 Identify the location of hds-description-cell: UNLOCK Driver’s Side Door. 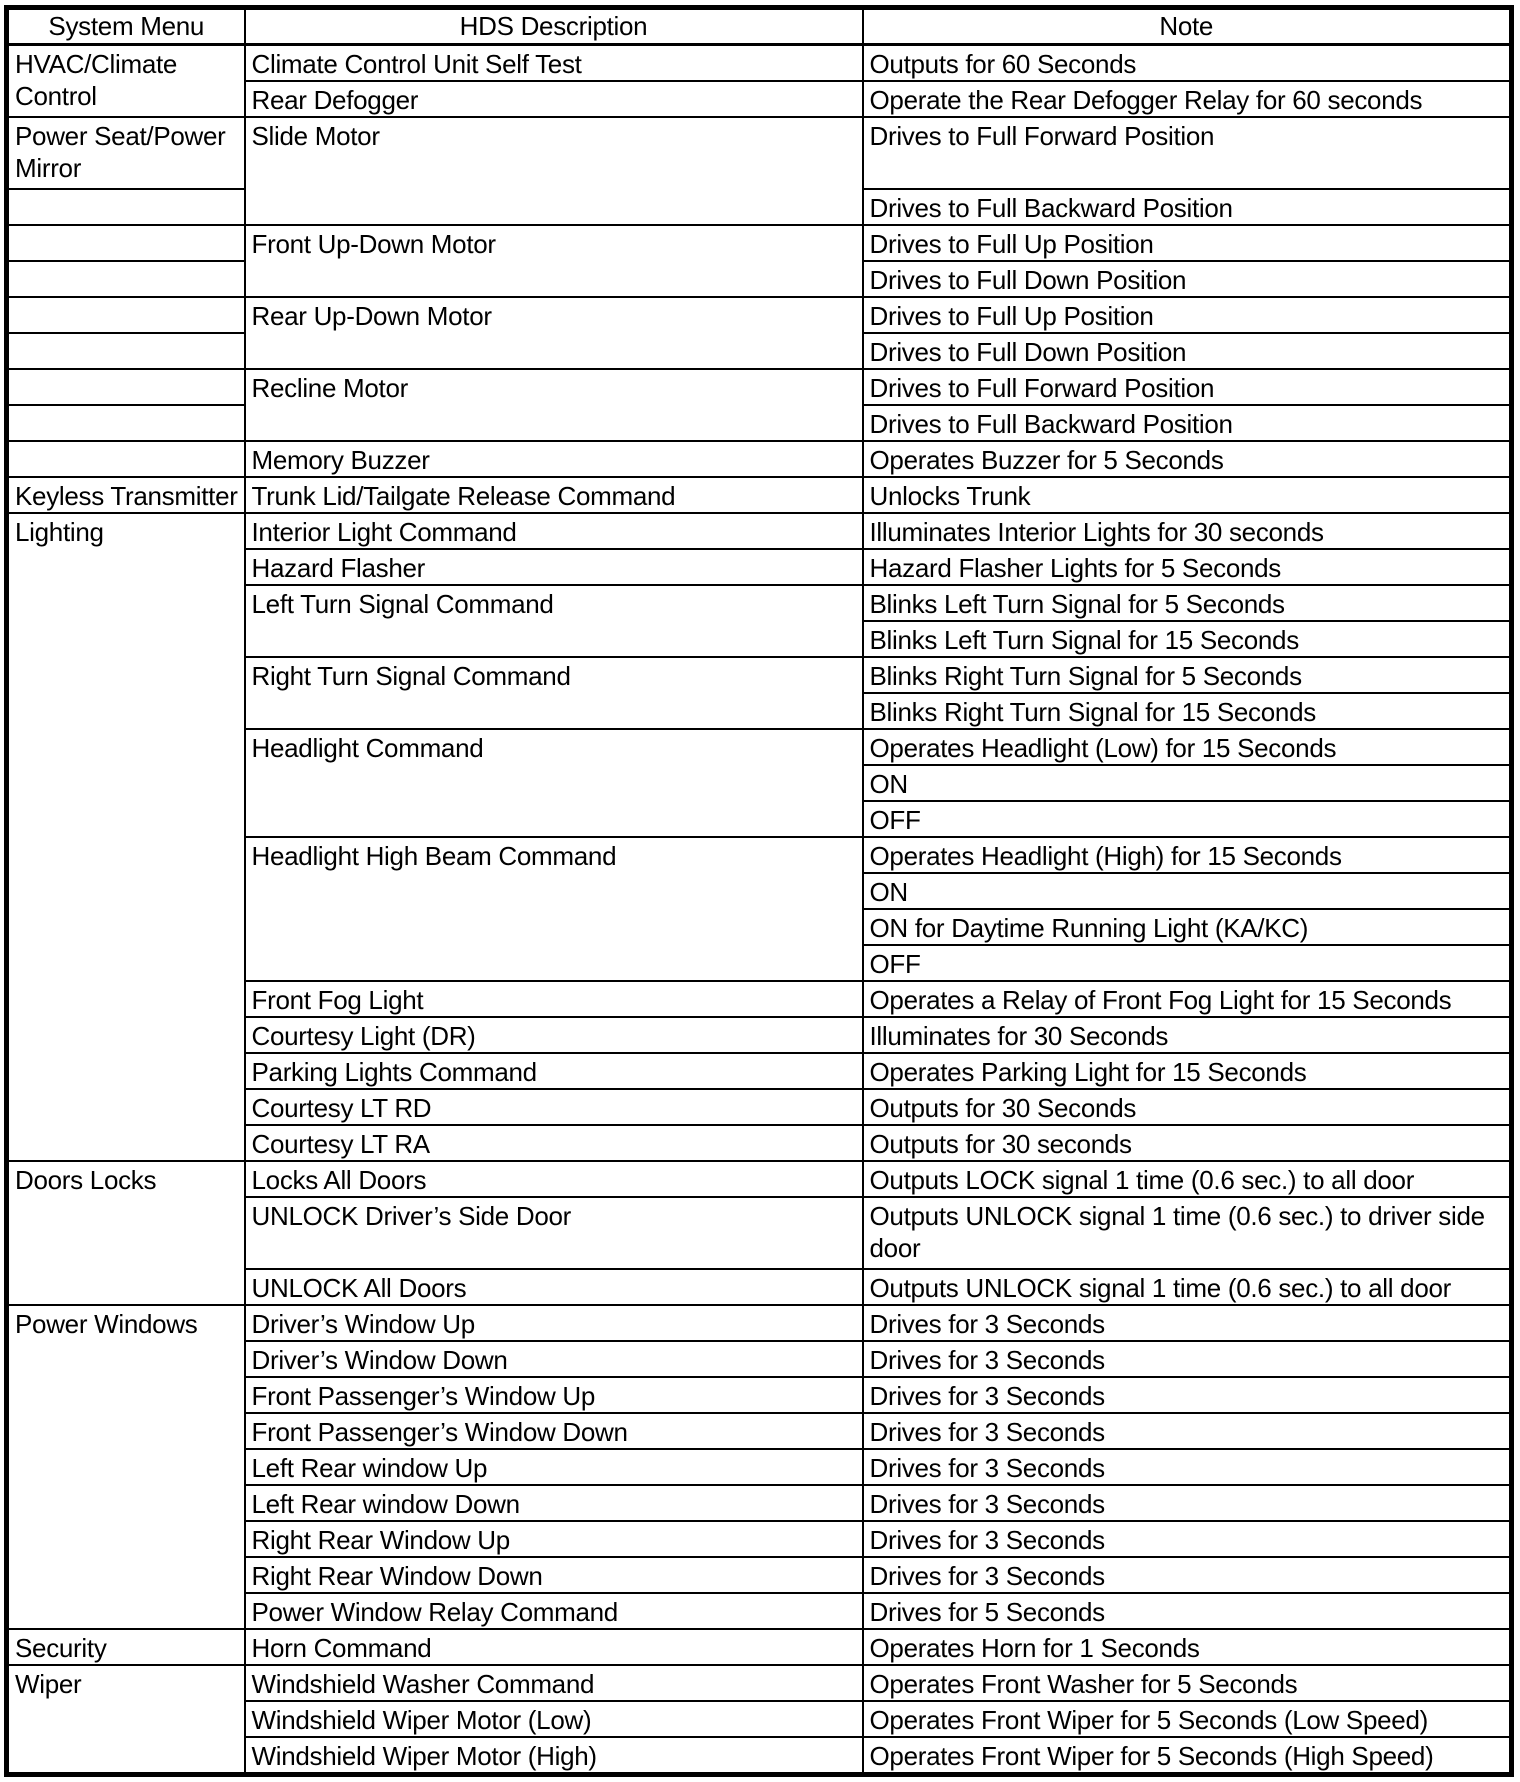
(553, 1233).